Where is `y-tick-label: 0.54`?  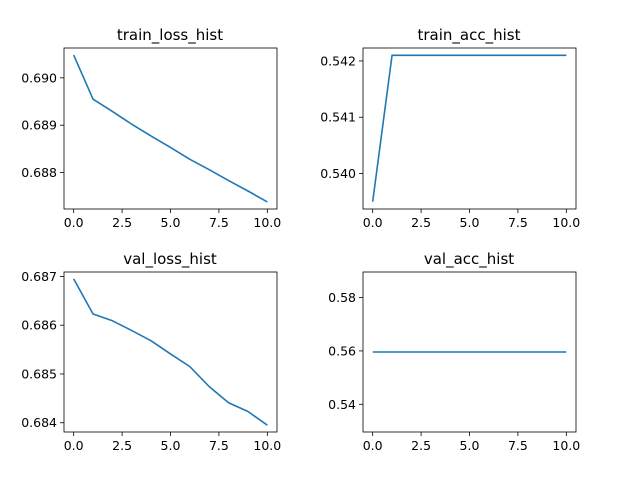
y-tick-label: 0.54 is located at coordinates (342, 404).